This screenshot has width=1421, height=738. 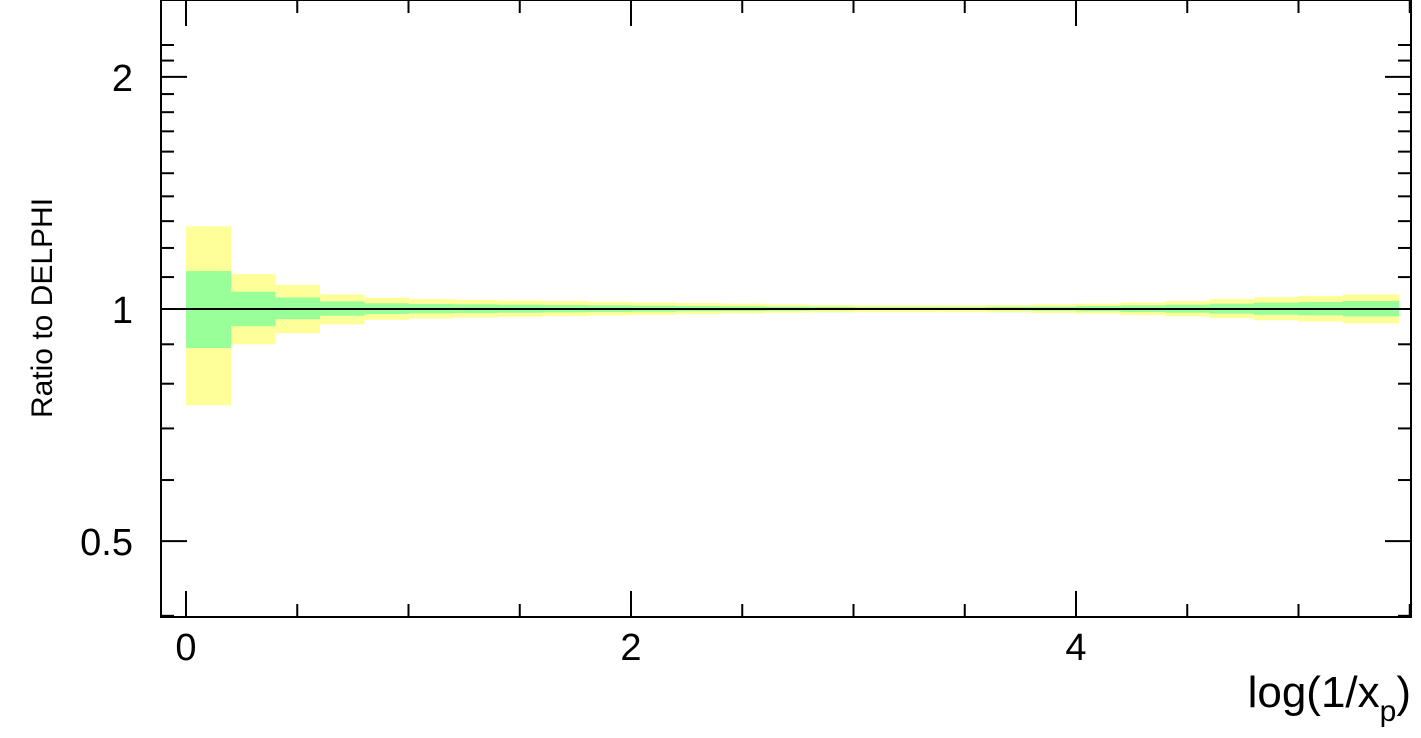 What do you see at coordinates (1403, 692) in the screenshot?
I see `x-axis-title-close: )` at bounding box center [1403, 692].